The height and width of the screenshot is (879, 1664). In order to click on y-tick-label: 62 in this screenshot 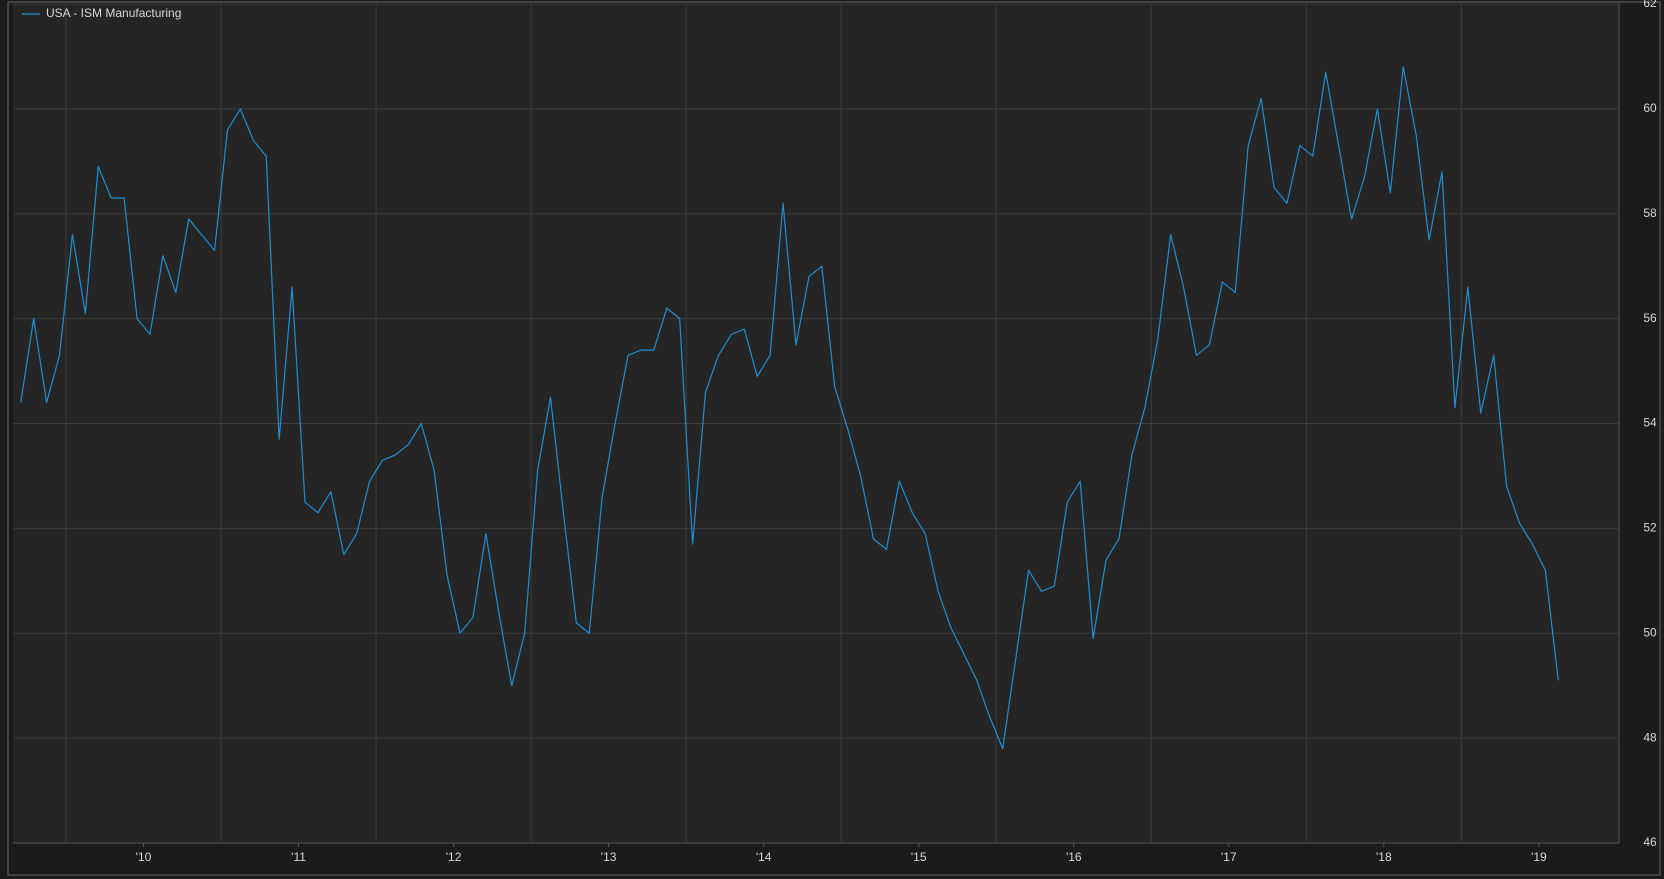, I will do `click(1650, 5)`.